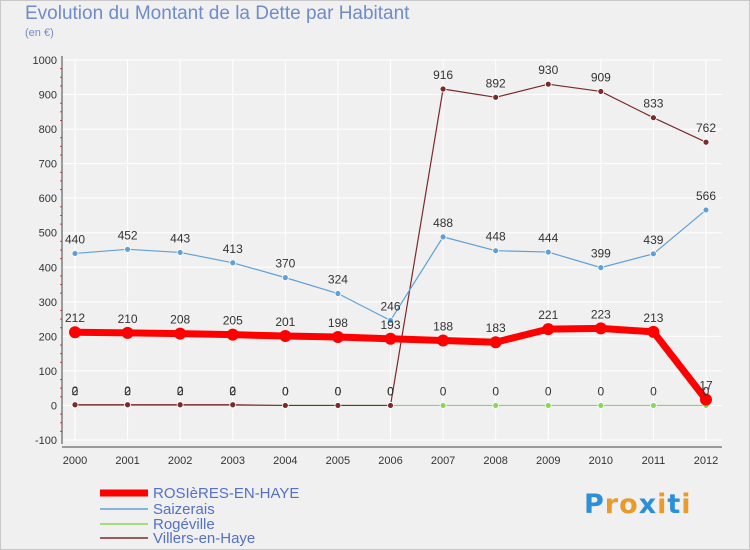  Describe the element at coordinates (601, 461) in the screenshot. I see `x-tick-label: 2010` at that location.